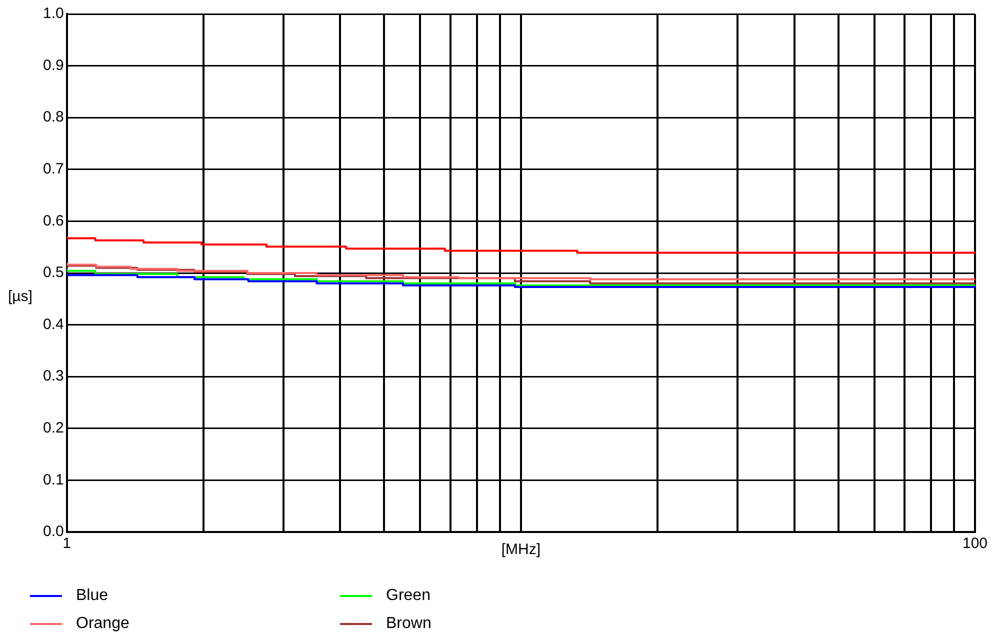 This screenshot has height=638, width=997. What do you see at coordinates (67, 543) in the screenshot?
I see `x-tick-label: 1` at bounding box center [67, 543].